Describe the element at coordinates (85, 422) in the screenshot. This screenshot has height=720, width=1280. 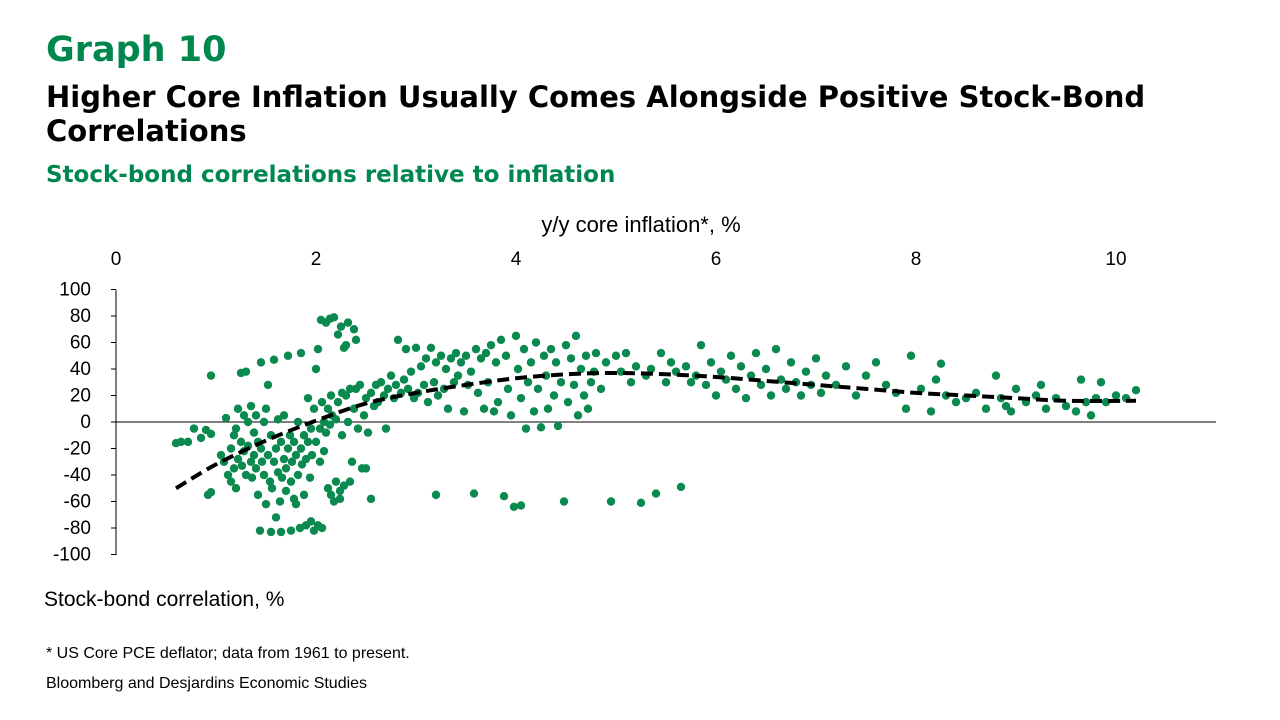
I see `y-tick-label: 0` at that location.